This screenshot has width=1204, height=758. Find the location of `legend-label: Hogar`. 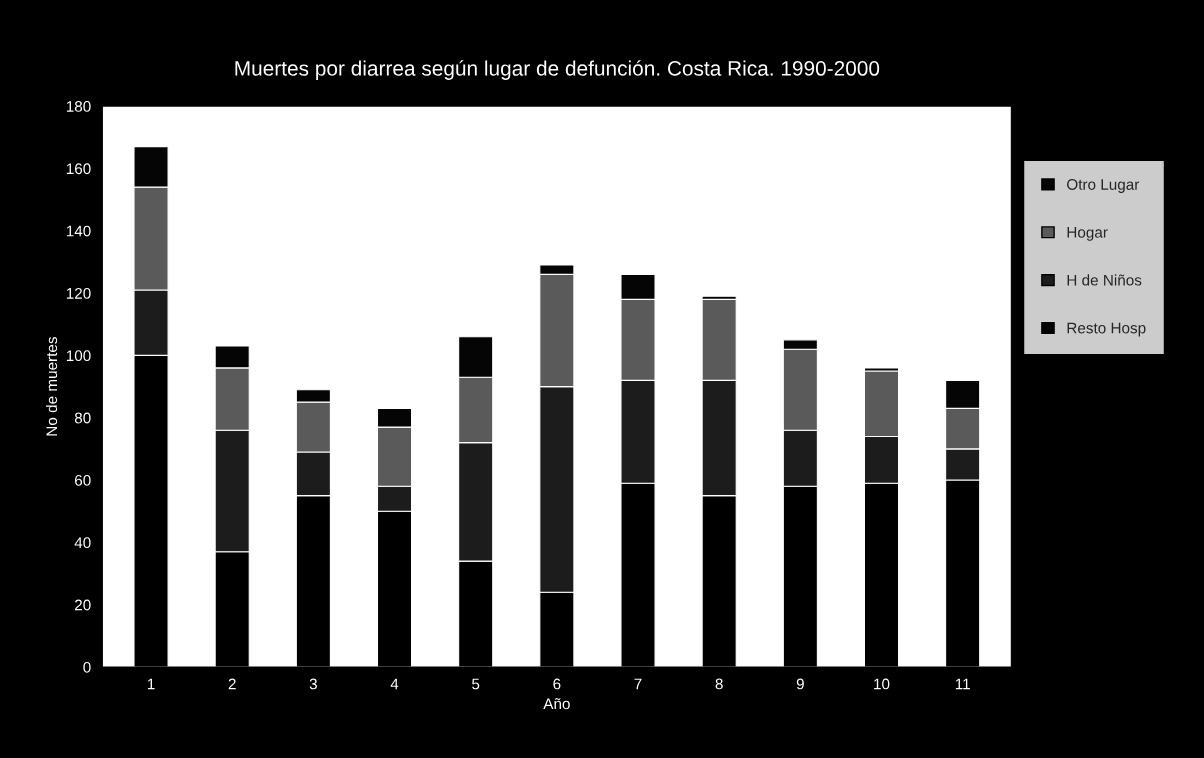

legend-label: Hogar is located at coordinates (1087, 234).